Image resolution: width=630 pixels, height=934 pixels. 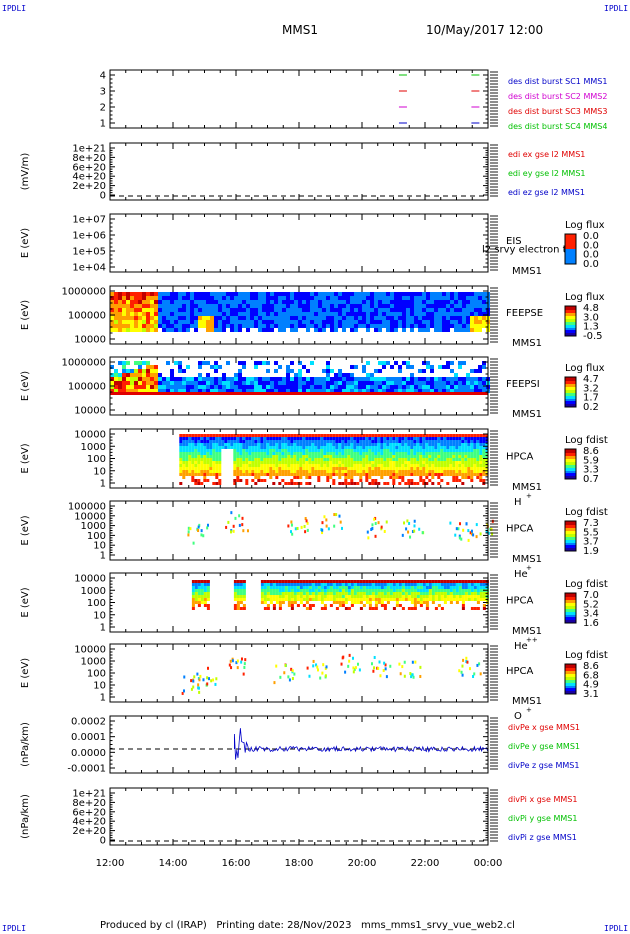 I want to click on colorbar-tick-label: 7.0, so click(x=591, y=595).